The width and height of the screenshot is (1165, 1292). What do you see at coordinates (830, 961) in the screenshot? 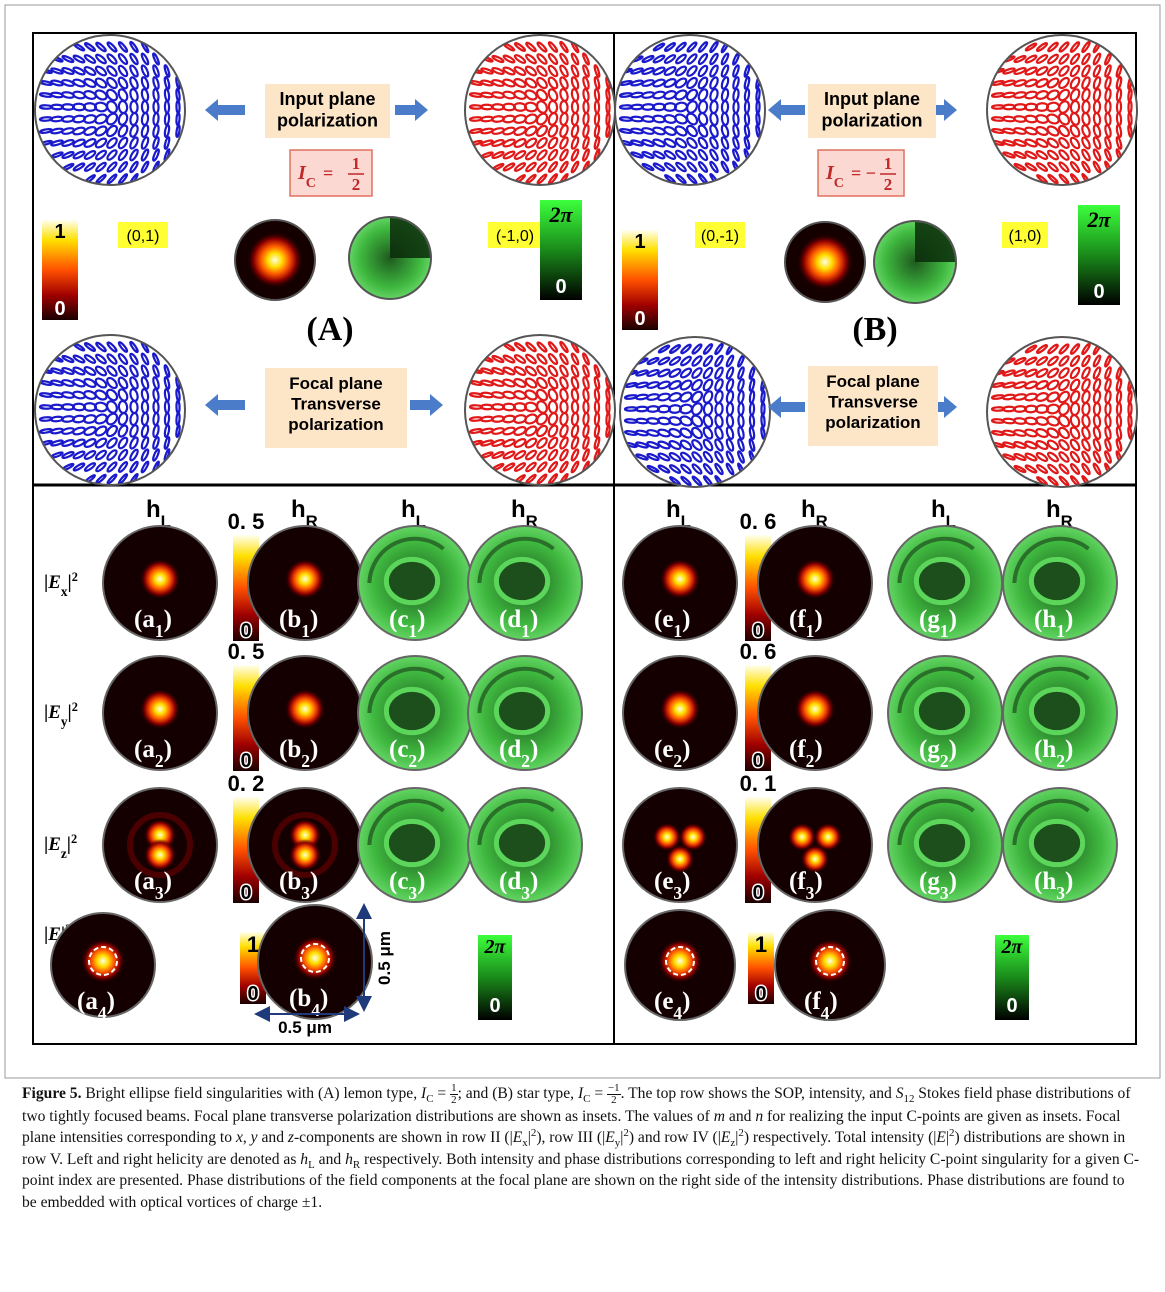
I see `marker-ring` at bounding box center [830, 961].